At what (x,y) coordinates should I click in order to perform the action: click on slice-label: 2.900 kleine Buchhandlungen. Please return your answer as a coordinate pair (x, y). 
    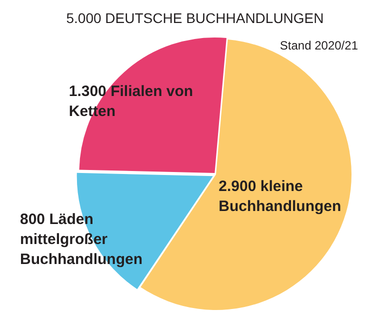
    Looking at the image, I should click on (280, 197).